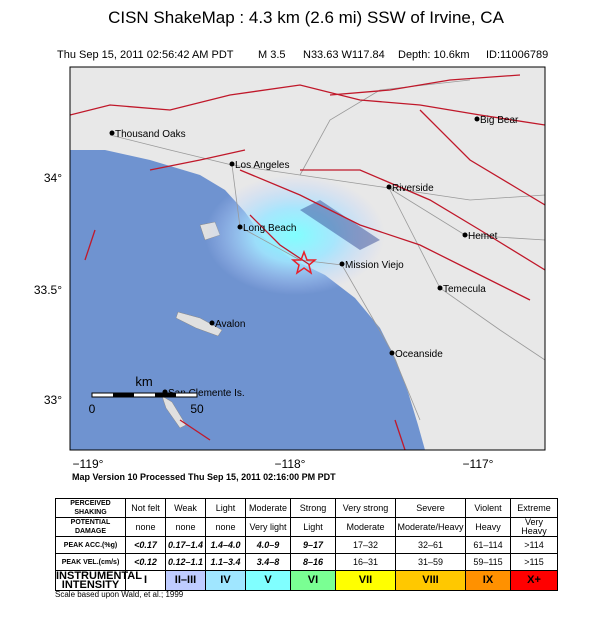  Describe the element at coordinates (365, 545) in the screenshot. I see `legend-cell: 17–32` at that location.